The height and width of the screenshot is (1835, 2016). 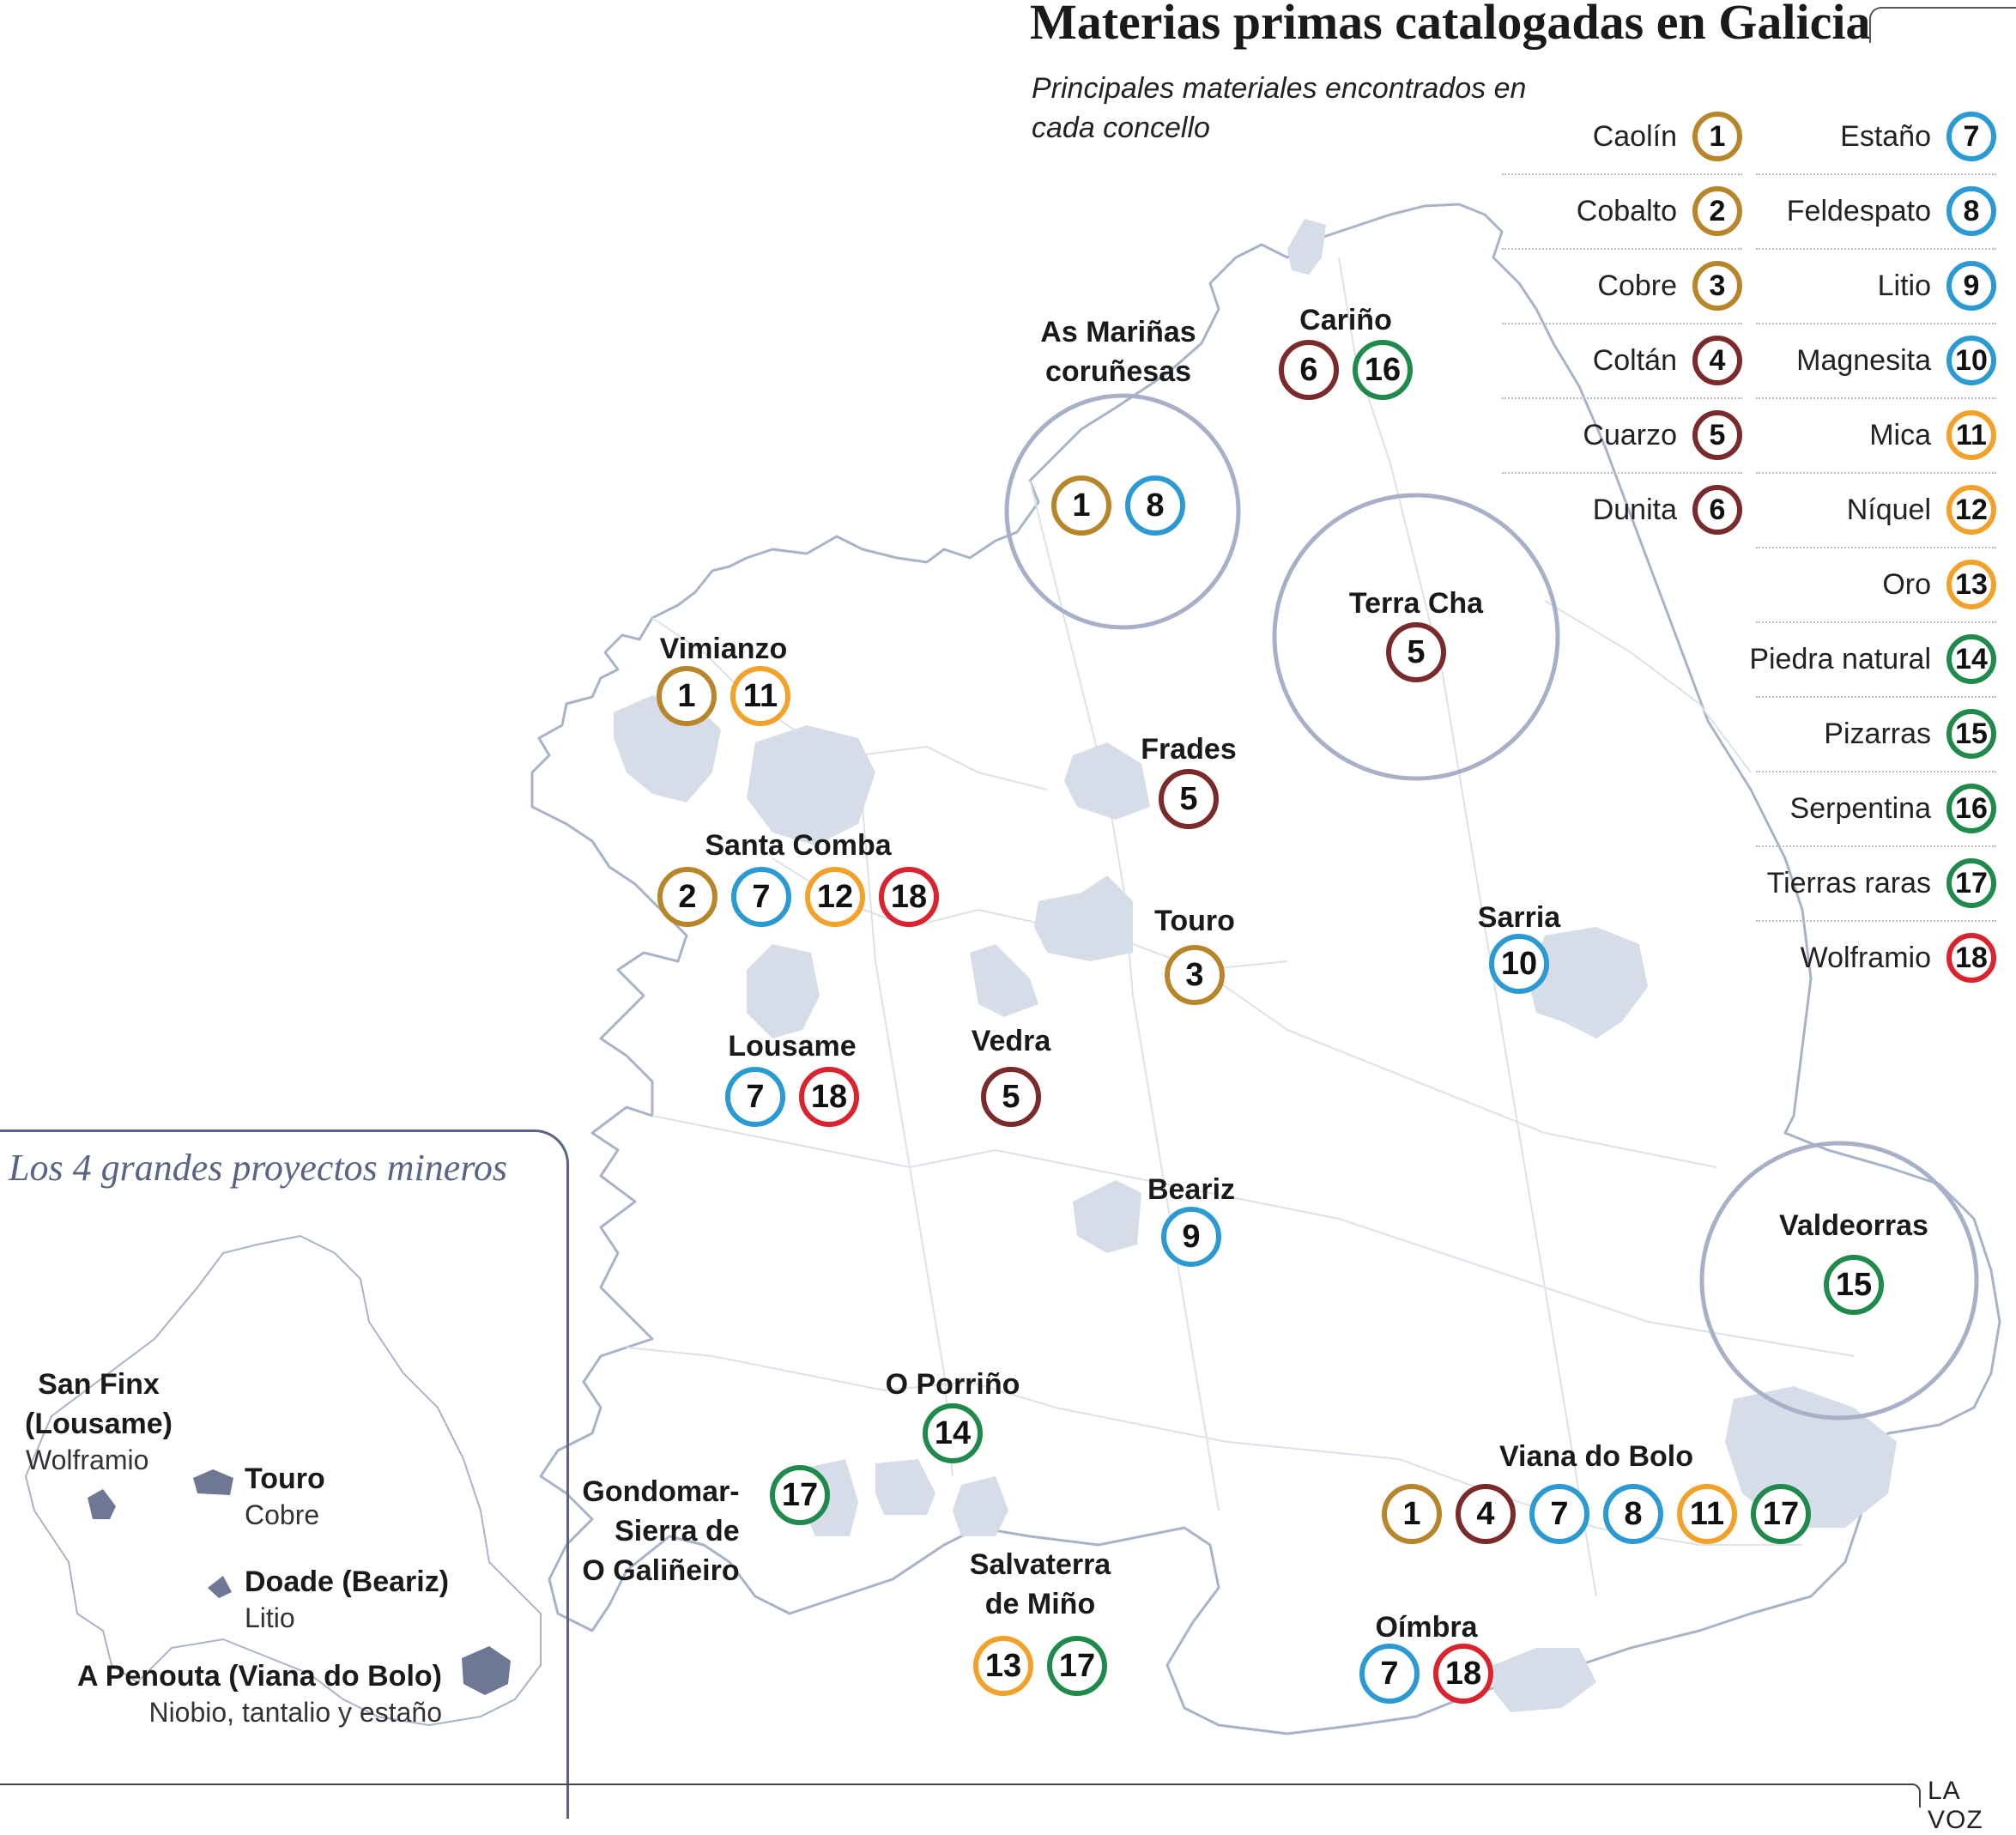 What do you see at coordinates (99, 1404) in the screenshot?
I see `project-name: San Finx (Lousame)` at bounding box center [99, 1404].